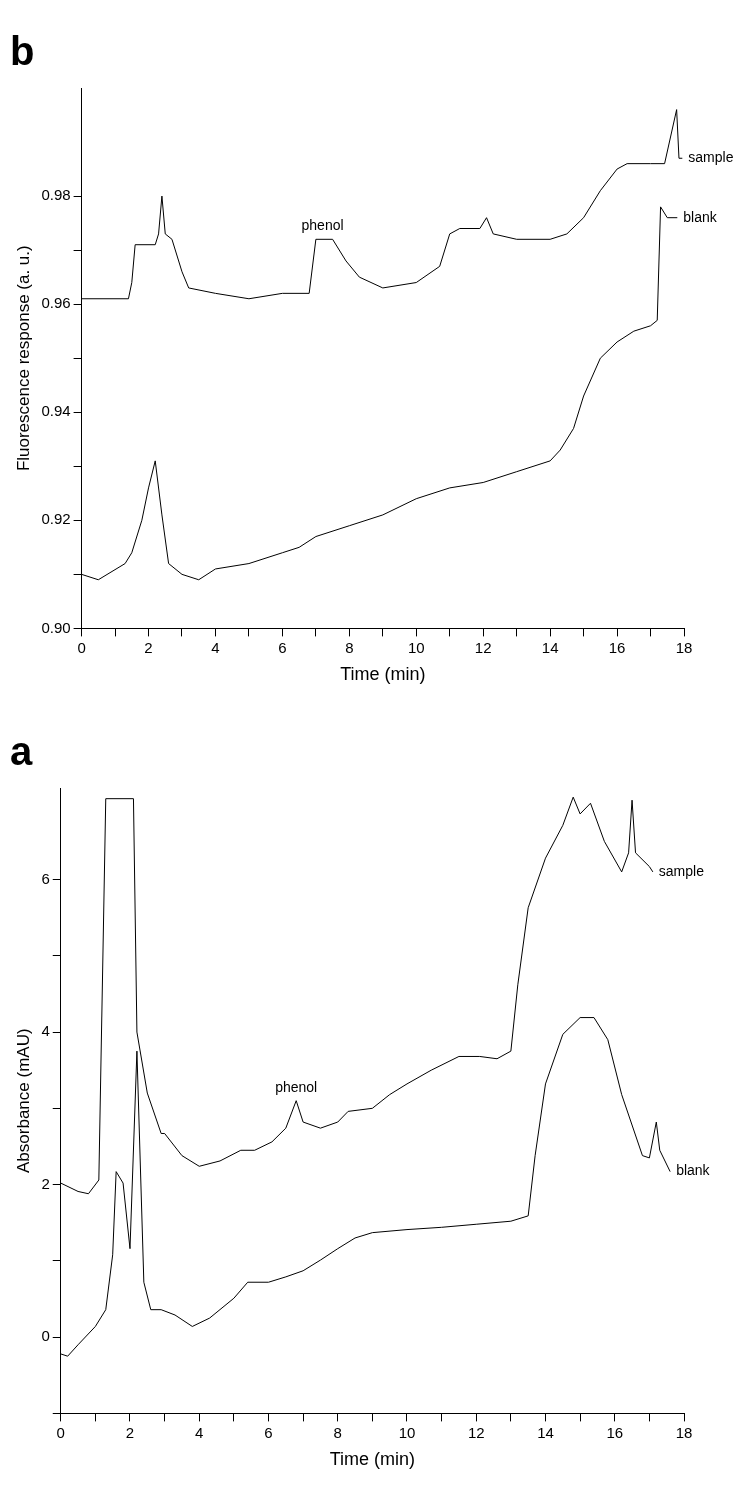 The height and width of the screenshot is (1489, 744). I want to click on chart-title: a, so click(21, 751).